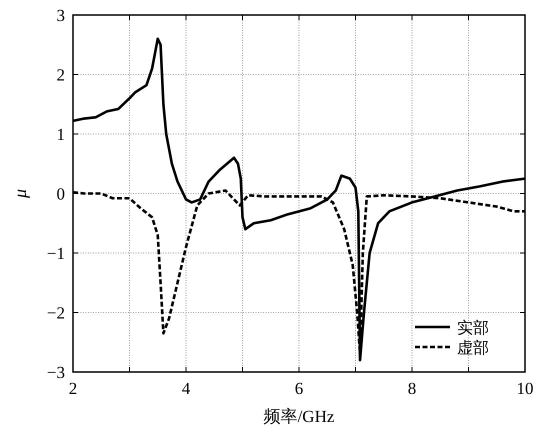  I want to click on legend-label: 实部, so click(473, 328).